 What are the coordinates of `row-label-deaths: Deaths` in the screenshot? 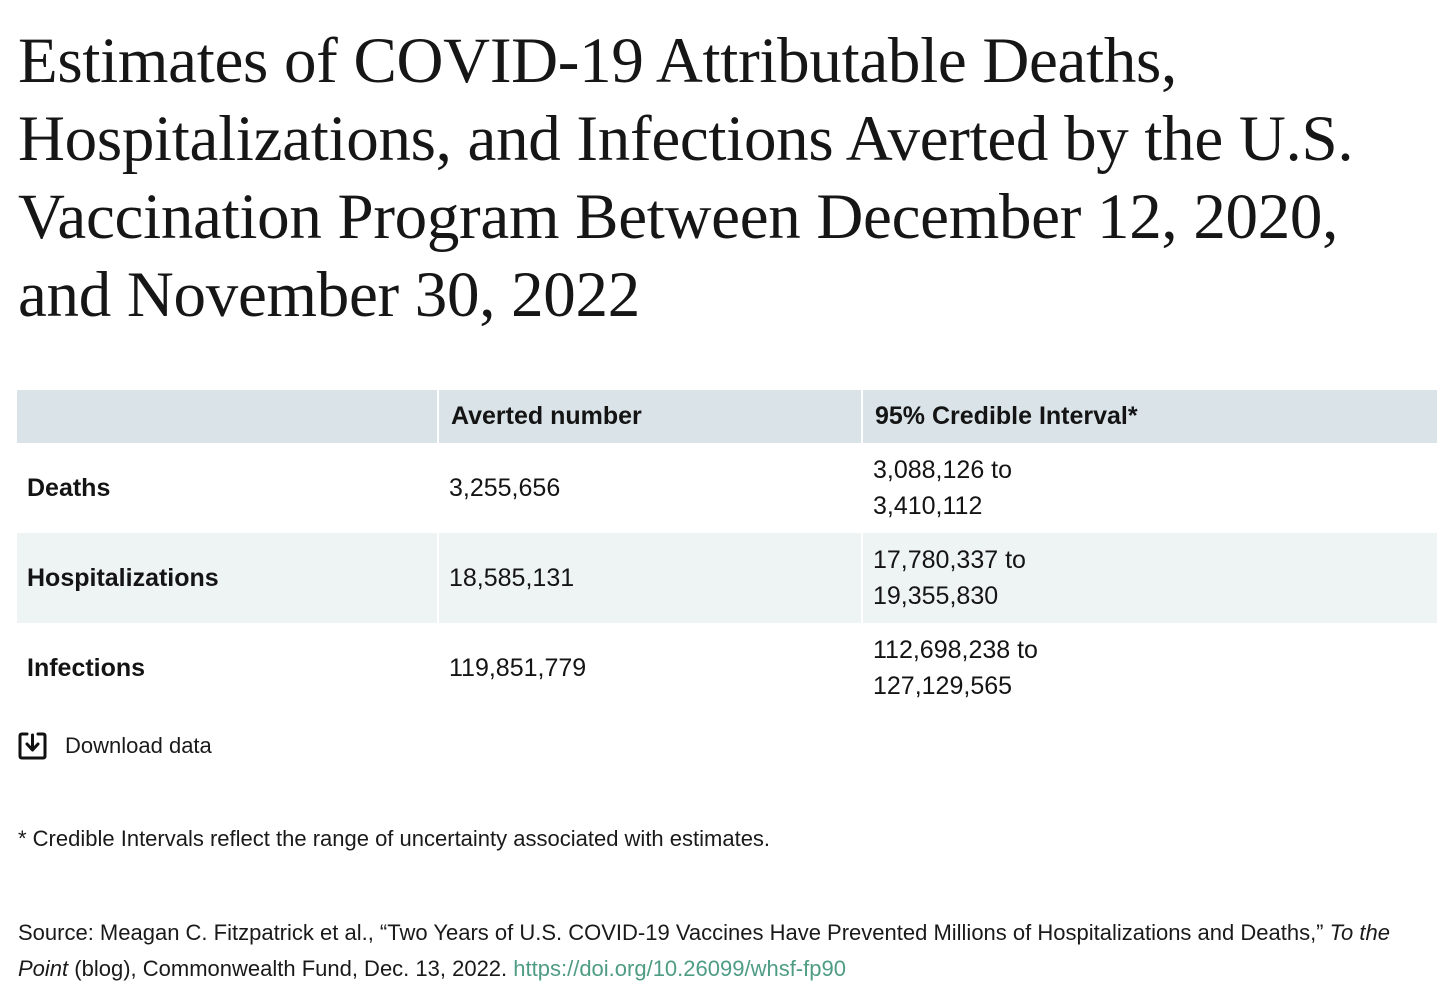 It's located at (69, 488).